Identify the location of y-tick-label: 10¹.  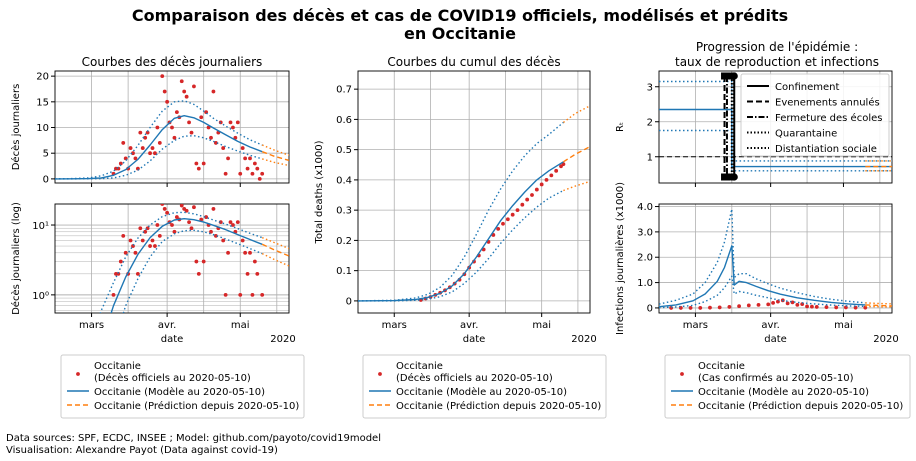
(40, 226).